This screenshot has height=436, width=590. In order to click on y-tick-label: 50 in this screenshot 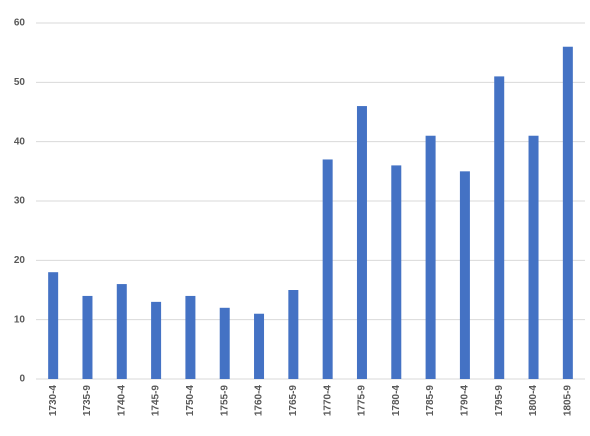, I will do `click(20, 82)`.